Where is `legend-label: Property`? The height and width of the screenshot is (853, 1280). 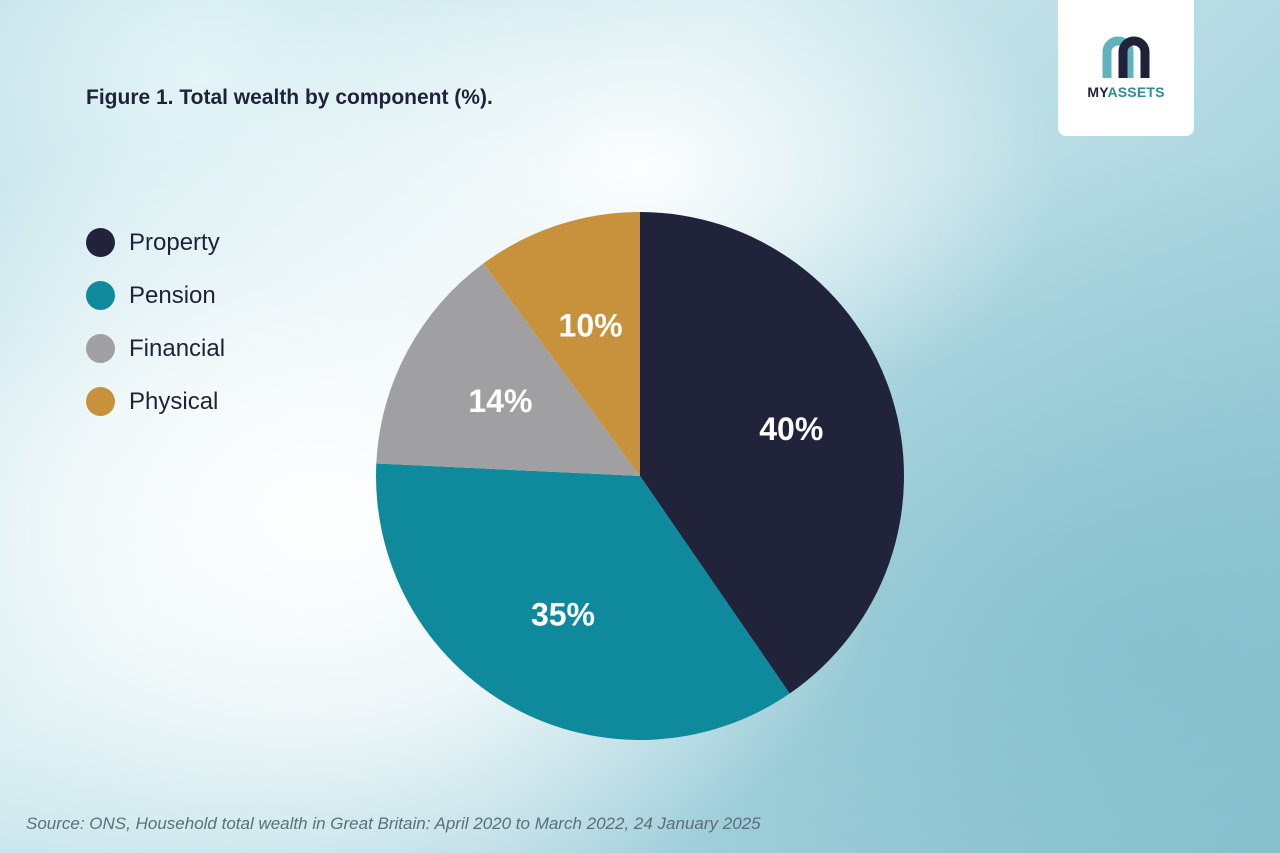
legend-label: Property is located at coordinates (174, 242).